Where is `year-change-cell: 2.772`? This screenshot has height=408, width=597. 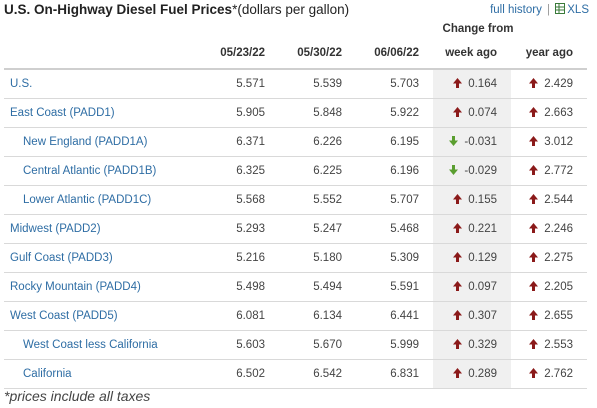
year-change-cell: 2.772 is located at coordinates (549, 171).